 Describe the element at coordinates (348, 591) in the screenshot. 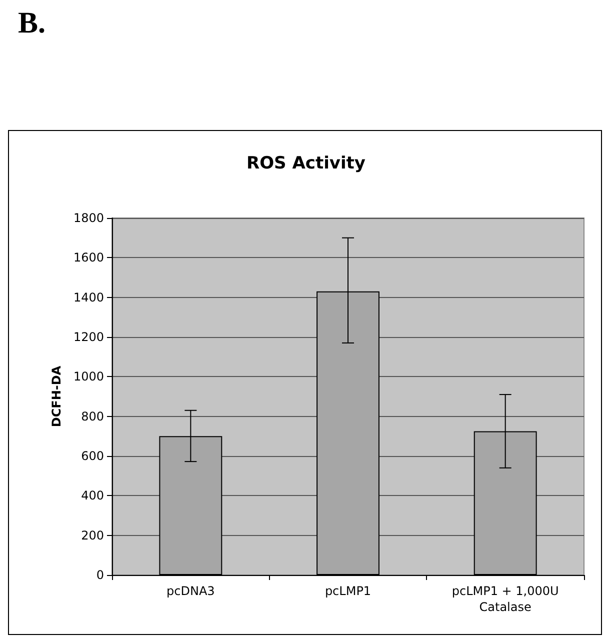

I see `x-tick-label: pcLMP1` at that location.